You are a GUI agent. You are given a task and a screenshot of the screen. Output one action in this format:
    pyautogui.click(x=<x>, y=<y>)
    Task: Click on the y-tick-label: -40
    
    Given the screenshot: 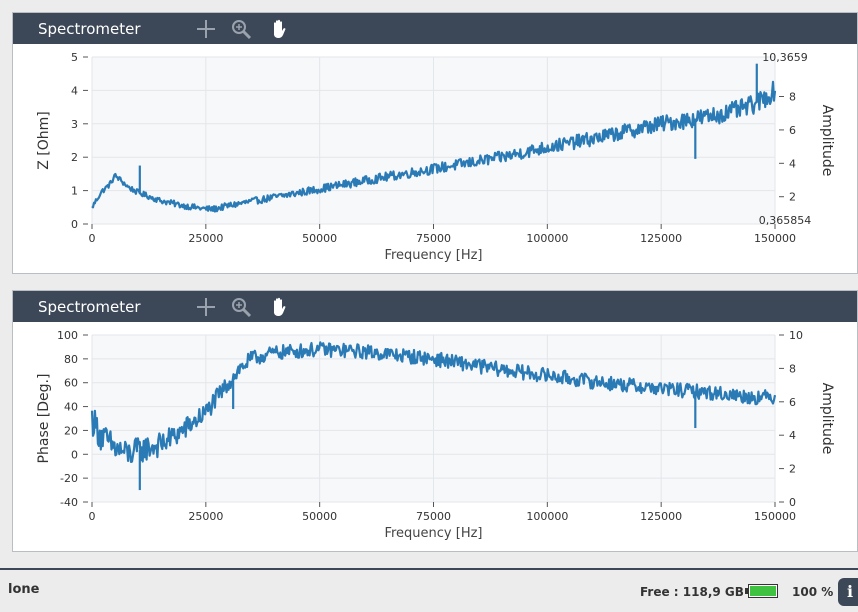 What is the action you would take?
    pyautogui.click(x=69, y=502)
    